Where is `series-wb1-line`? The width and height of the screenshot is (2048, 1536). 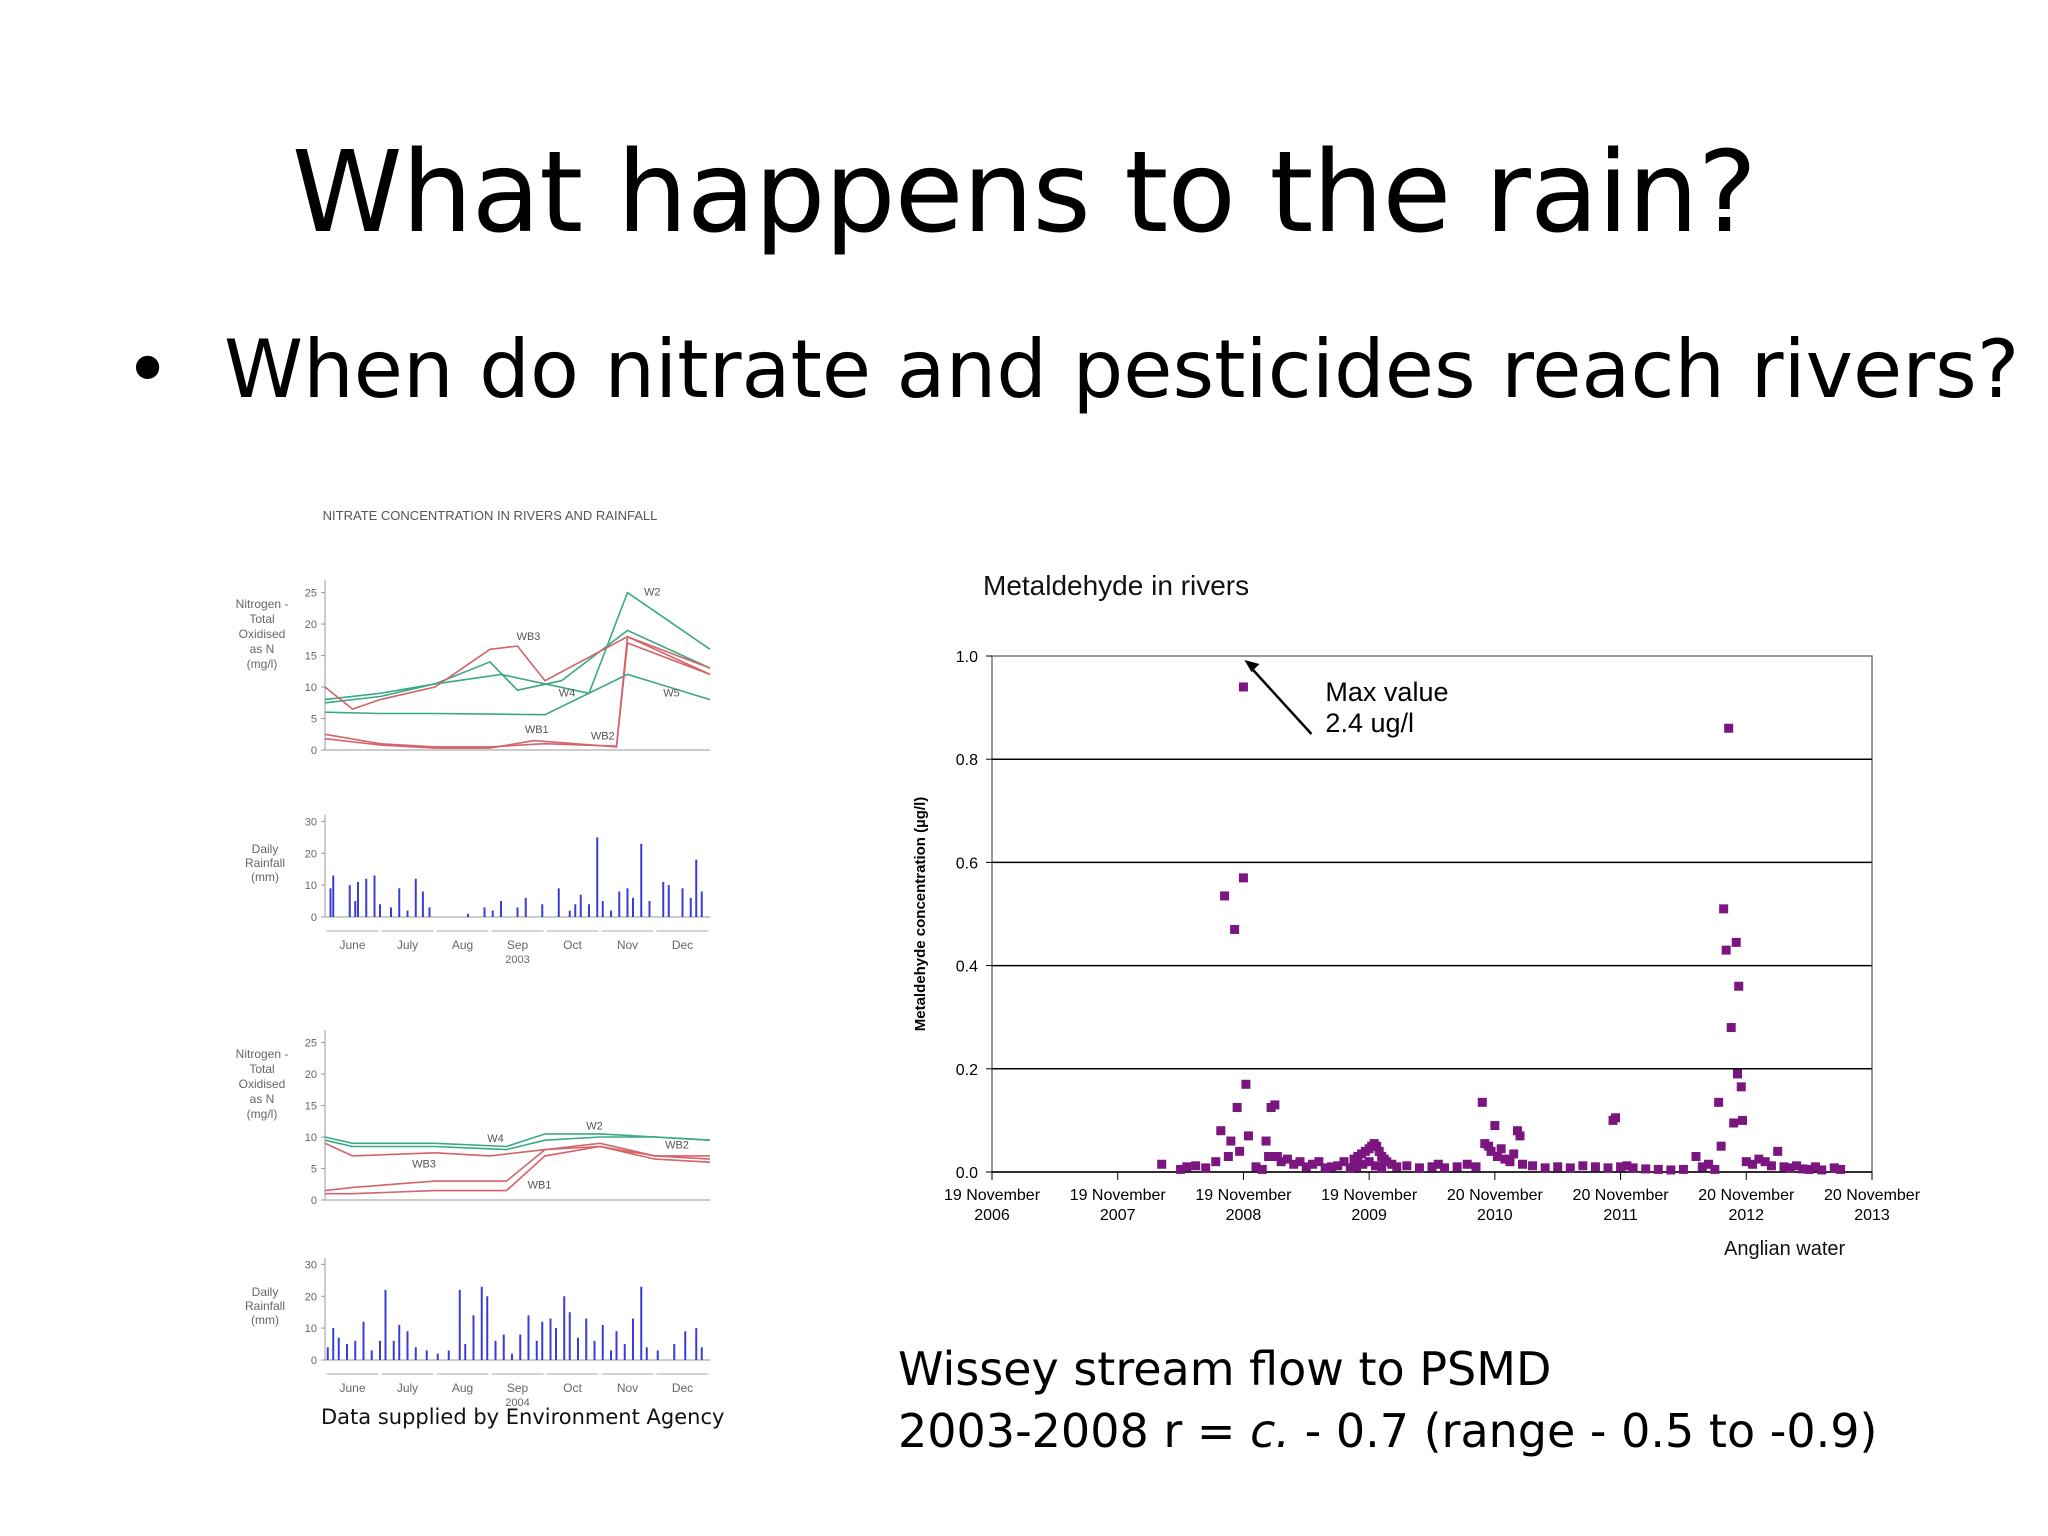 series-wb1-line is located at coordinates (518, 1170).